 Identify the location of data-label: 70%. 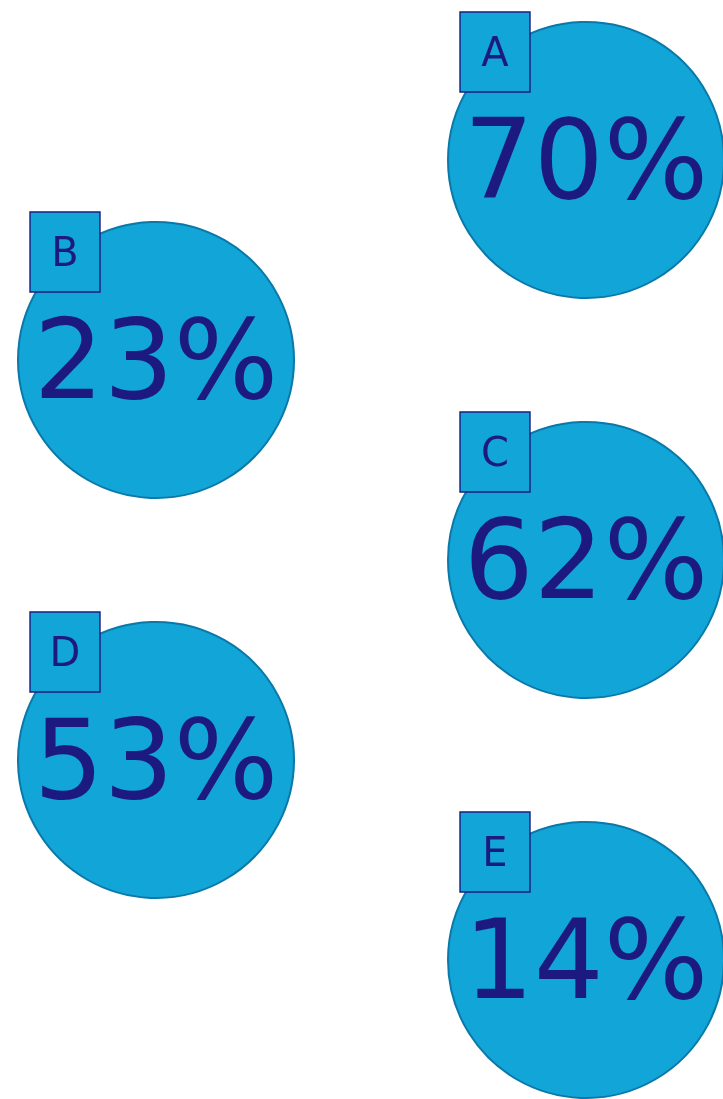
(586, 160).